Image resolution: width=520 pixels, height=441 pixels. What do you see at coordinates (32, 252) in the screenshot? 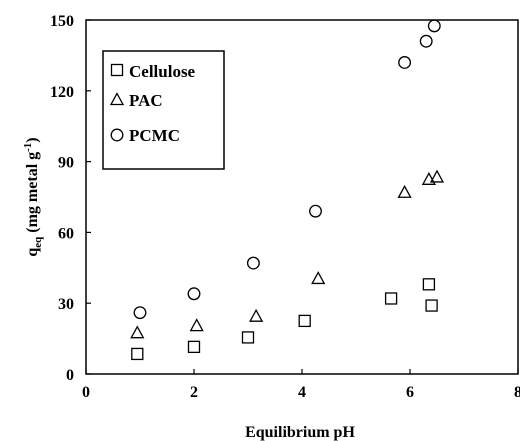
I see `y-axis-title-main: q` at bounding box center [32, 252].